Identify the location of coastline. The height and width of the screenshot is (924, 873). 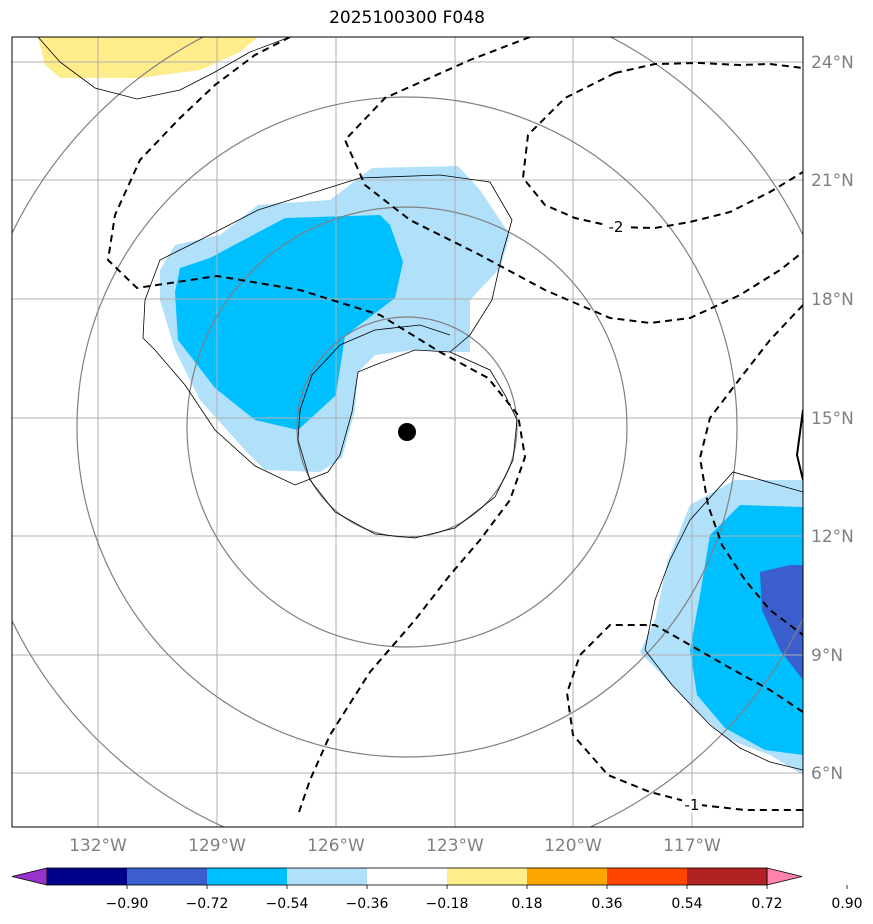
(799, 445).